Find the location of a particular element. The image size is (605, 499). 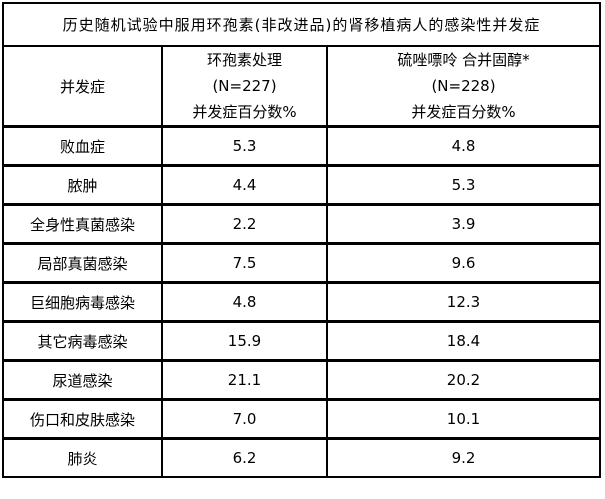

table-row-wound-skin: 伤口和皮肤感染 7.0 10.1 is located at coordinates (301, 419).